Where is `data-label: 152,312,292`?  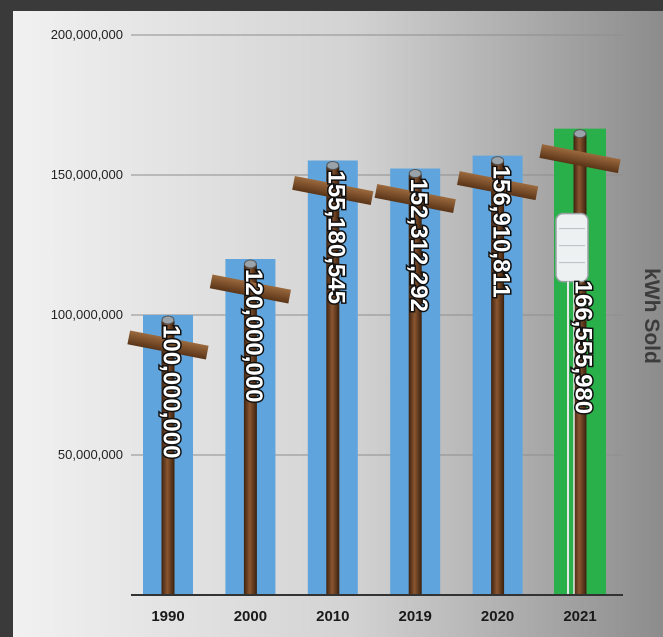
data-label: 152,312,292 is located at coordinates (418, 245).